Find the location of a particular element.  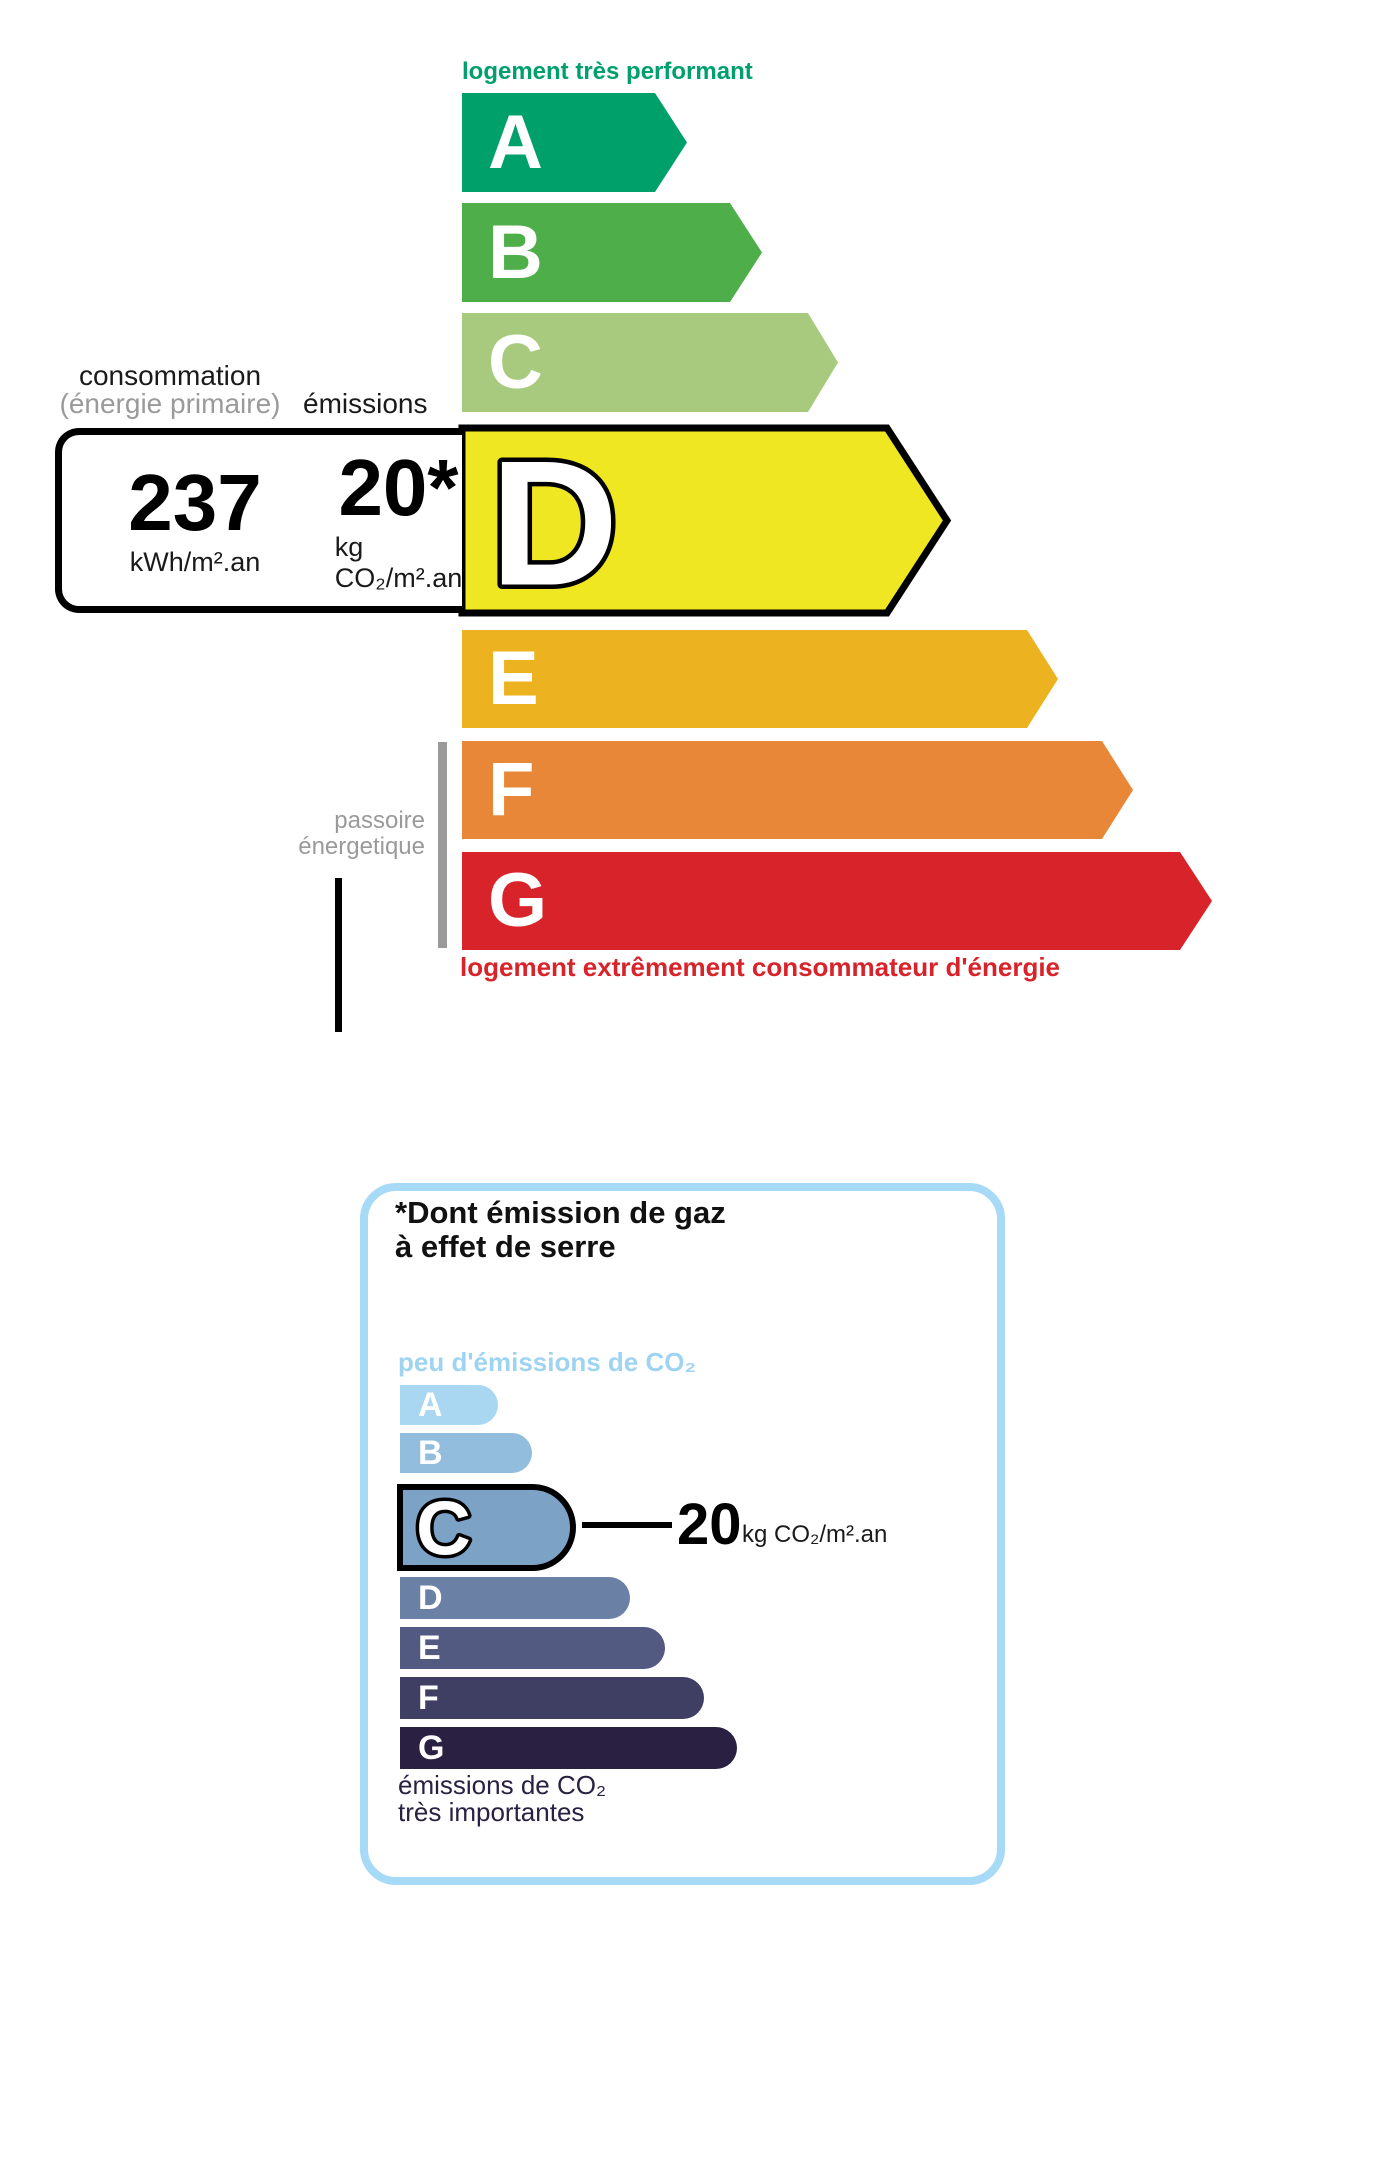

co2-class-bar-A: A is located at coordinates (449, 1405).